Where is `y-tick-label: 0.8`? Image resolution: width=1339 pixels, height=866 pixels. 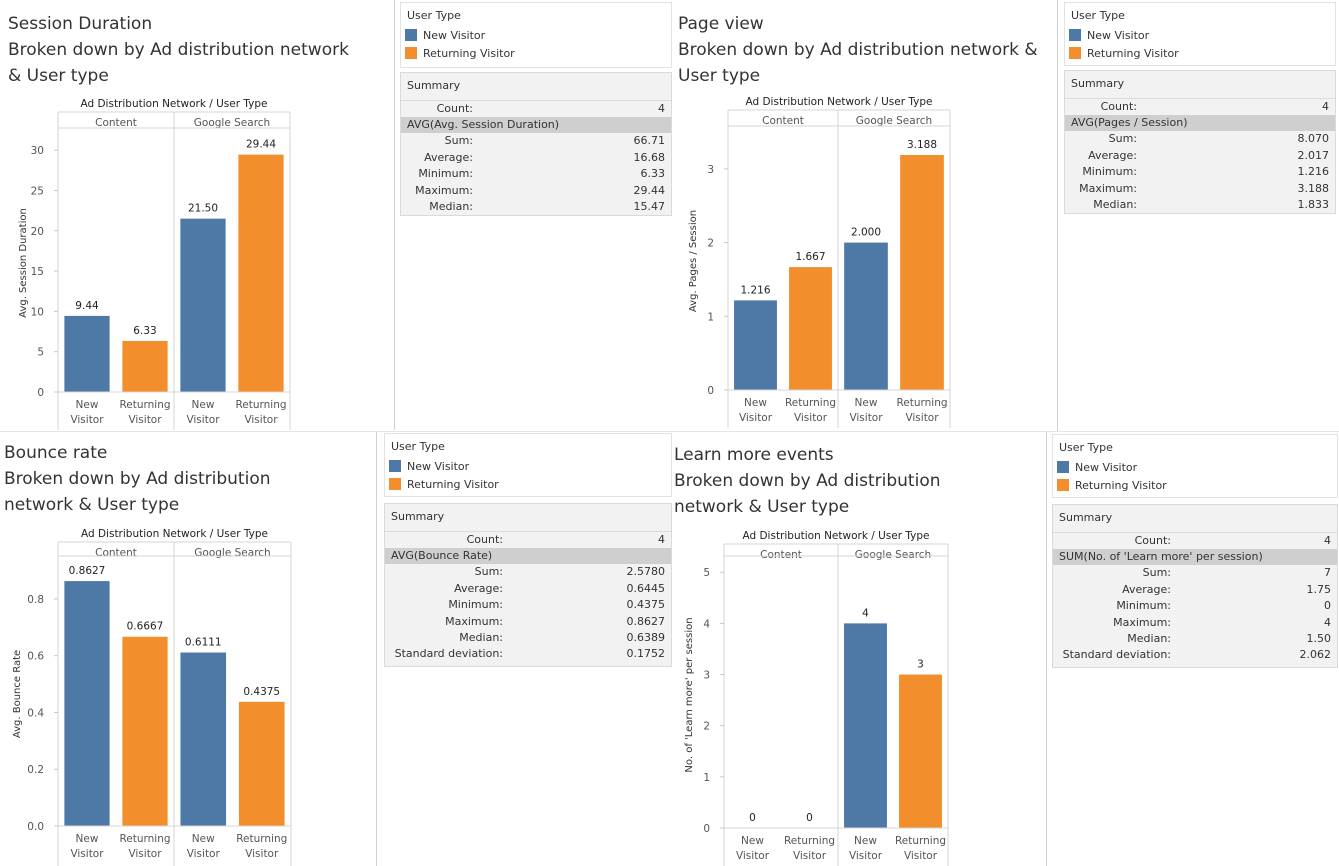
y-tick-label: 0.8 is located at coordinates (35, 600).